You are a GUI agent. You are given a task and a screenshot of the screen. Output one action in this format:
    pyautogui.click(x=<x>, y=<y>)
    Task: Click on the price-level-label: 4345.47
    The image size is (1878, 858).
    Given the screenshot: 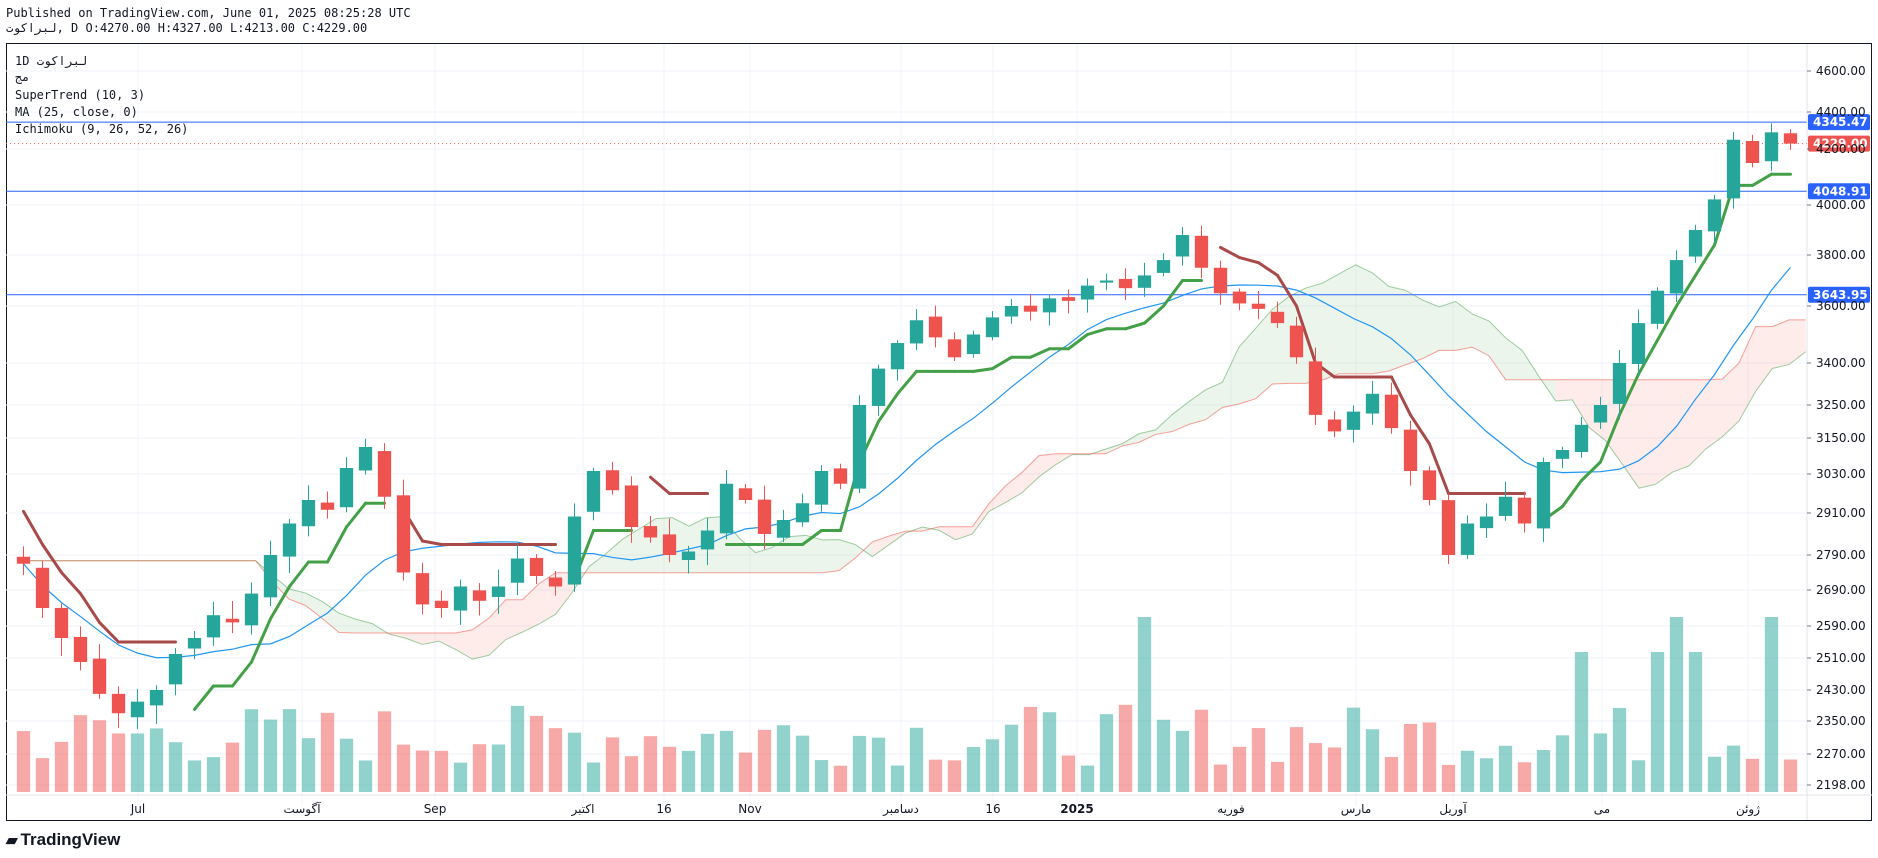 What is the action you would take?
    pyautogui.click(x=1840, y=122)
    